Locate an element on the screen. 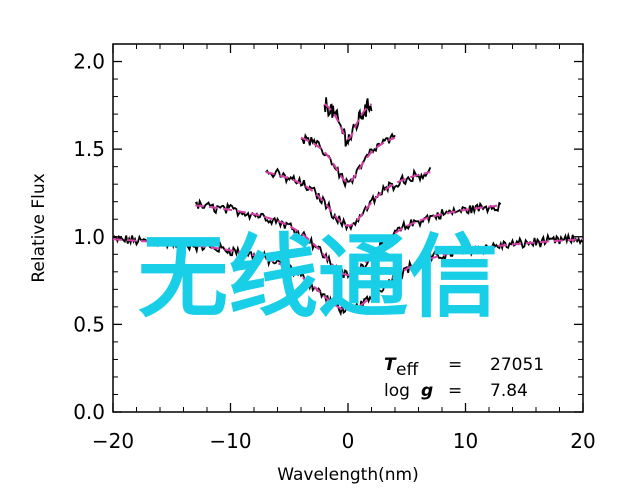 The height and width of the screenshot is (500, 618). x-tick-label: −20 is located at coordinates (113, 441).